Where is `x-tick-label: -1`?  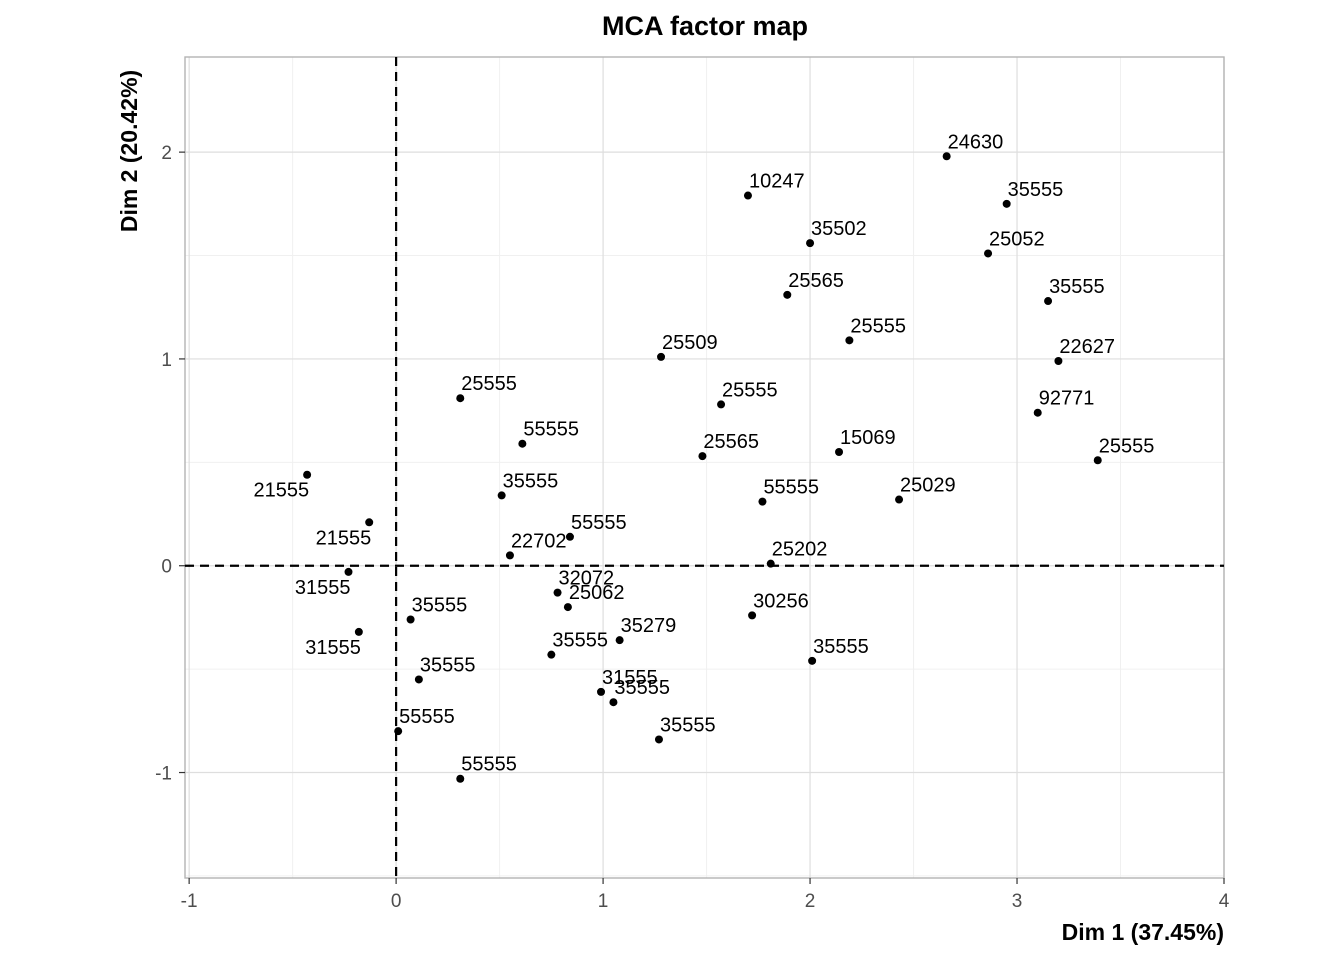 x-tick-label: -1 is located at coordinates (189, 901).